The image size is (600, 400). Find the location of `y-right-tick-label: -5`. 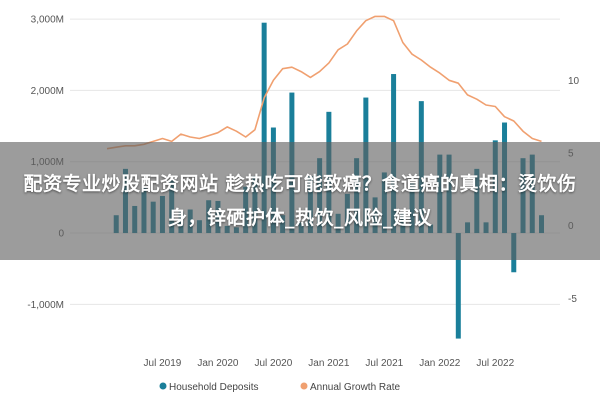

y-right-tick-label: -5 is located at coordinates (572, 299).